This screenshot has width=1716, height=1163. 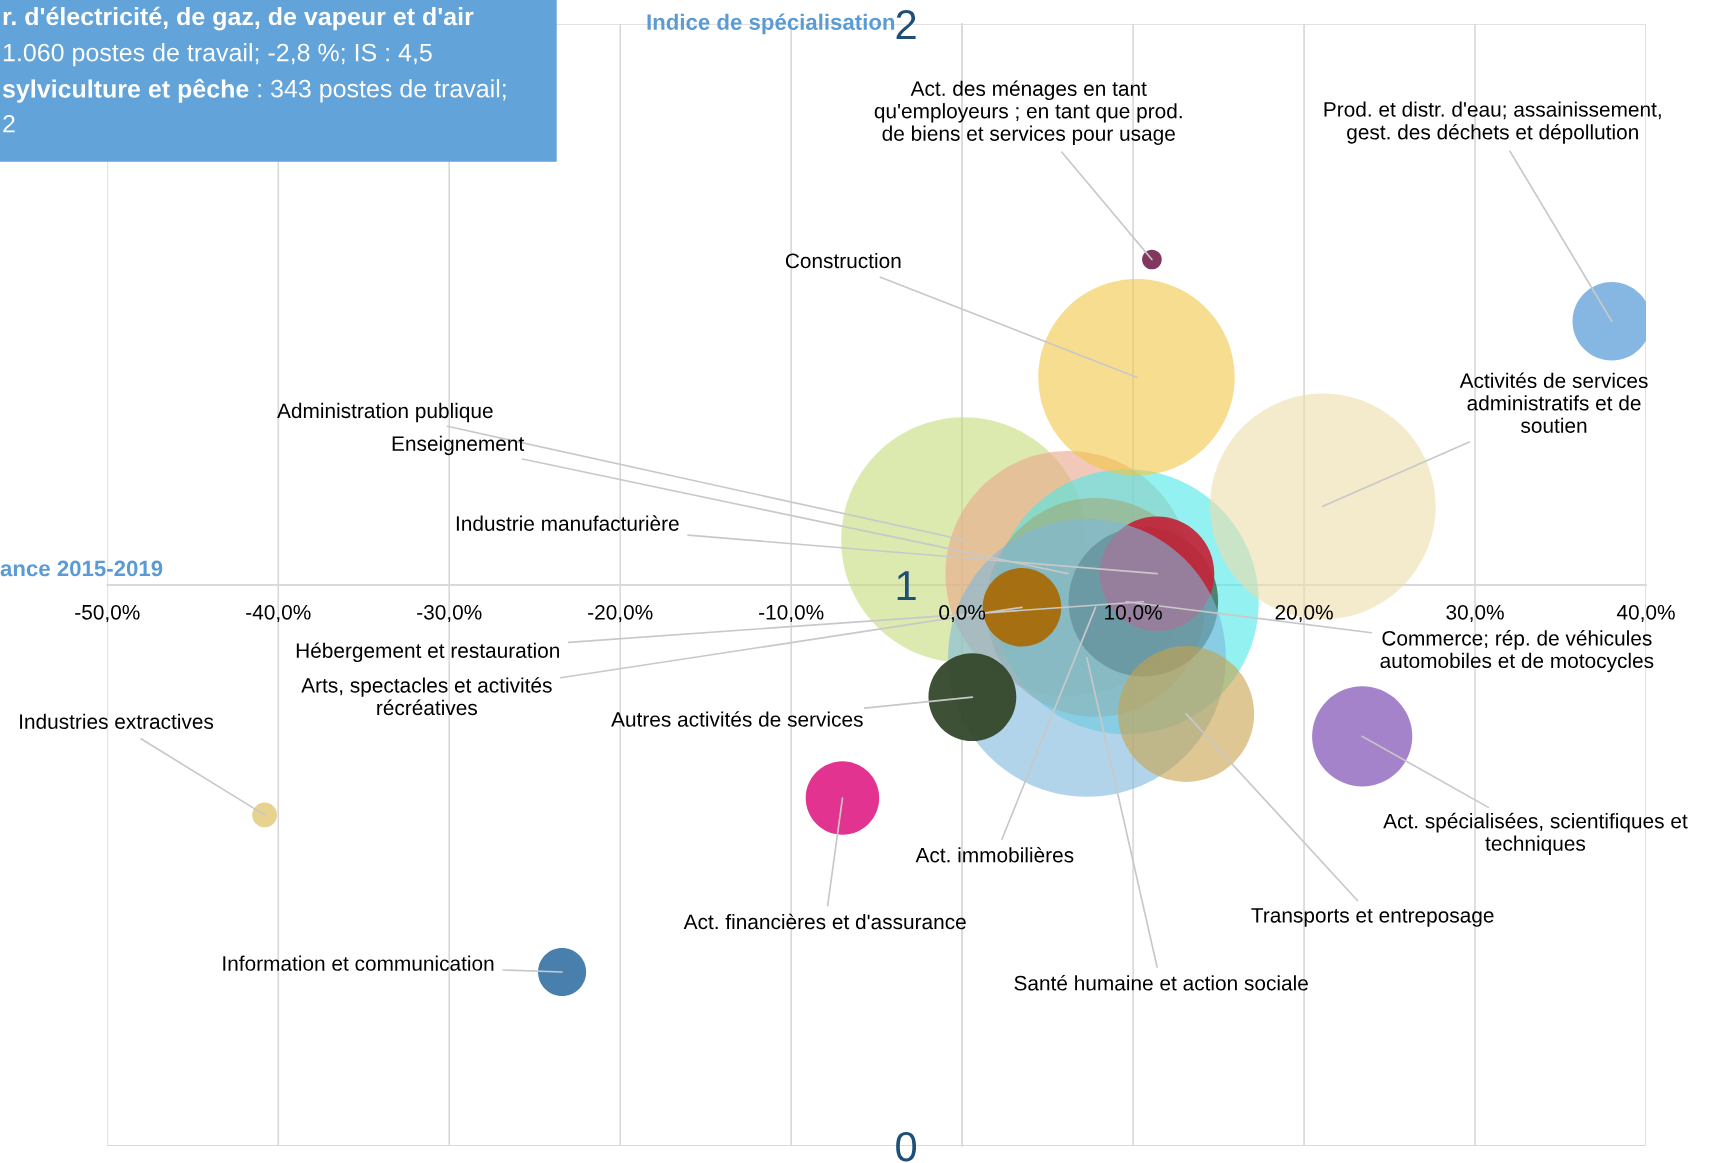 What do you see at coordinates (125, 90) in the screenshot?
I see `annotation: sylviculture et pêche` at bounding box center [125, 90].